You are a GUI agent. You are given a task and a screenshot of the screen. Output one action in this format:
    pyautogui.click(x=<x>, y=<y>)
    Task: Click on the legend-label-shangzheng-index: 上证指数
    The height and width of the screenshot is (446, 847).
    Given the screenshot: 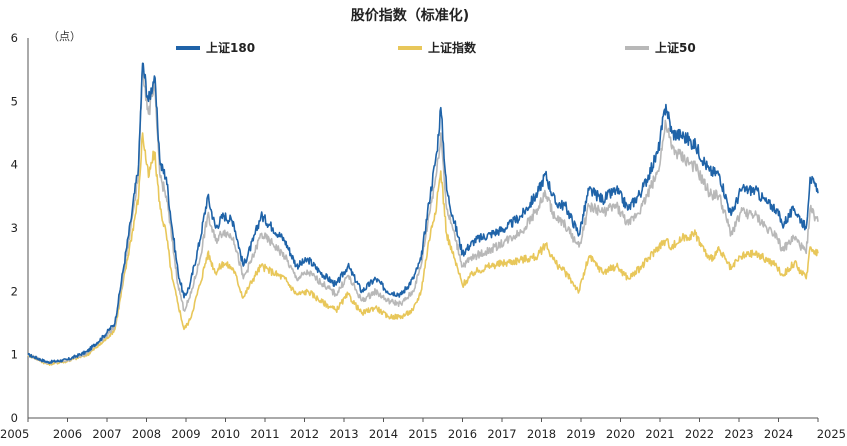 What is the action you would take?
    pyautogui.click(x=452, y=47)
    